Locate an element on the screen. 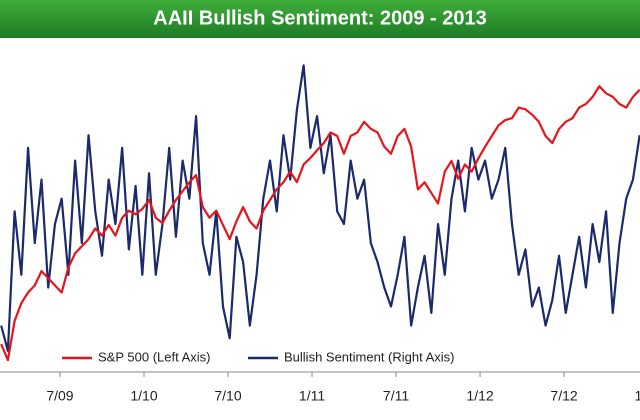  title-bar is located at coordinates (320, 19).